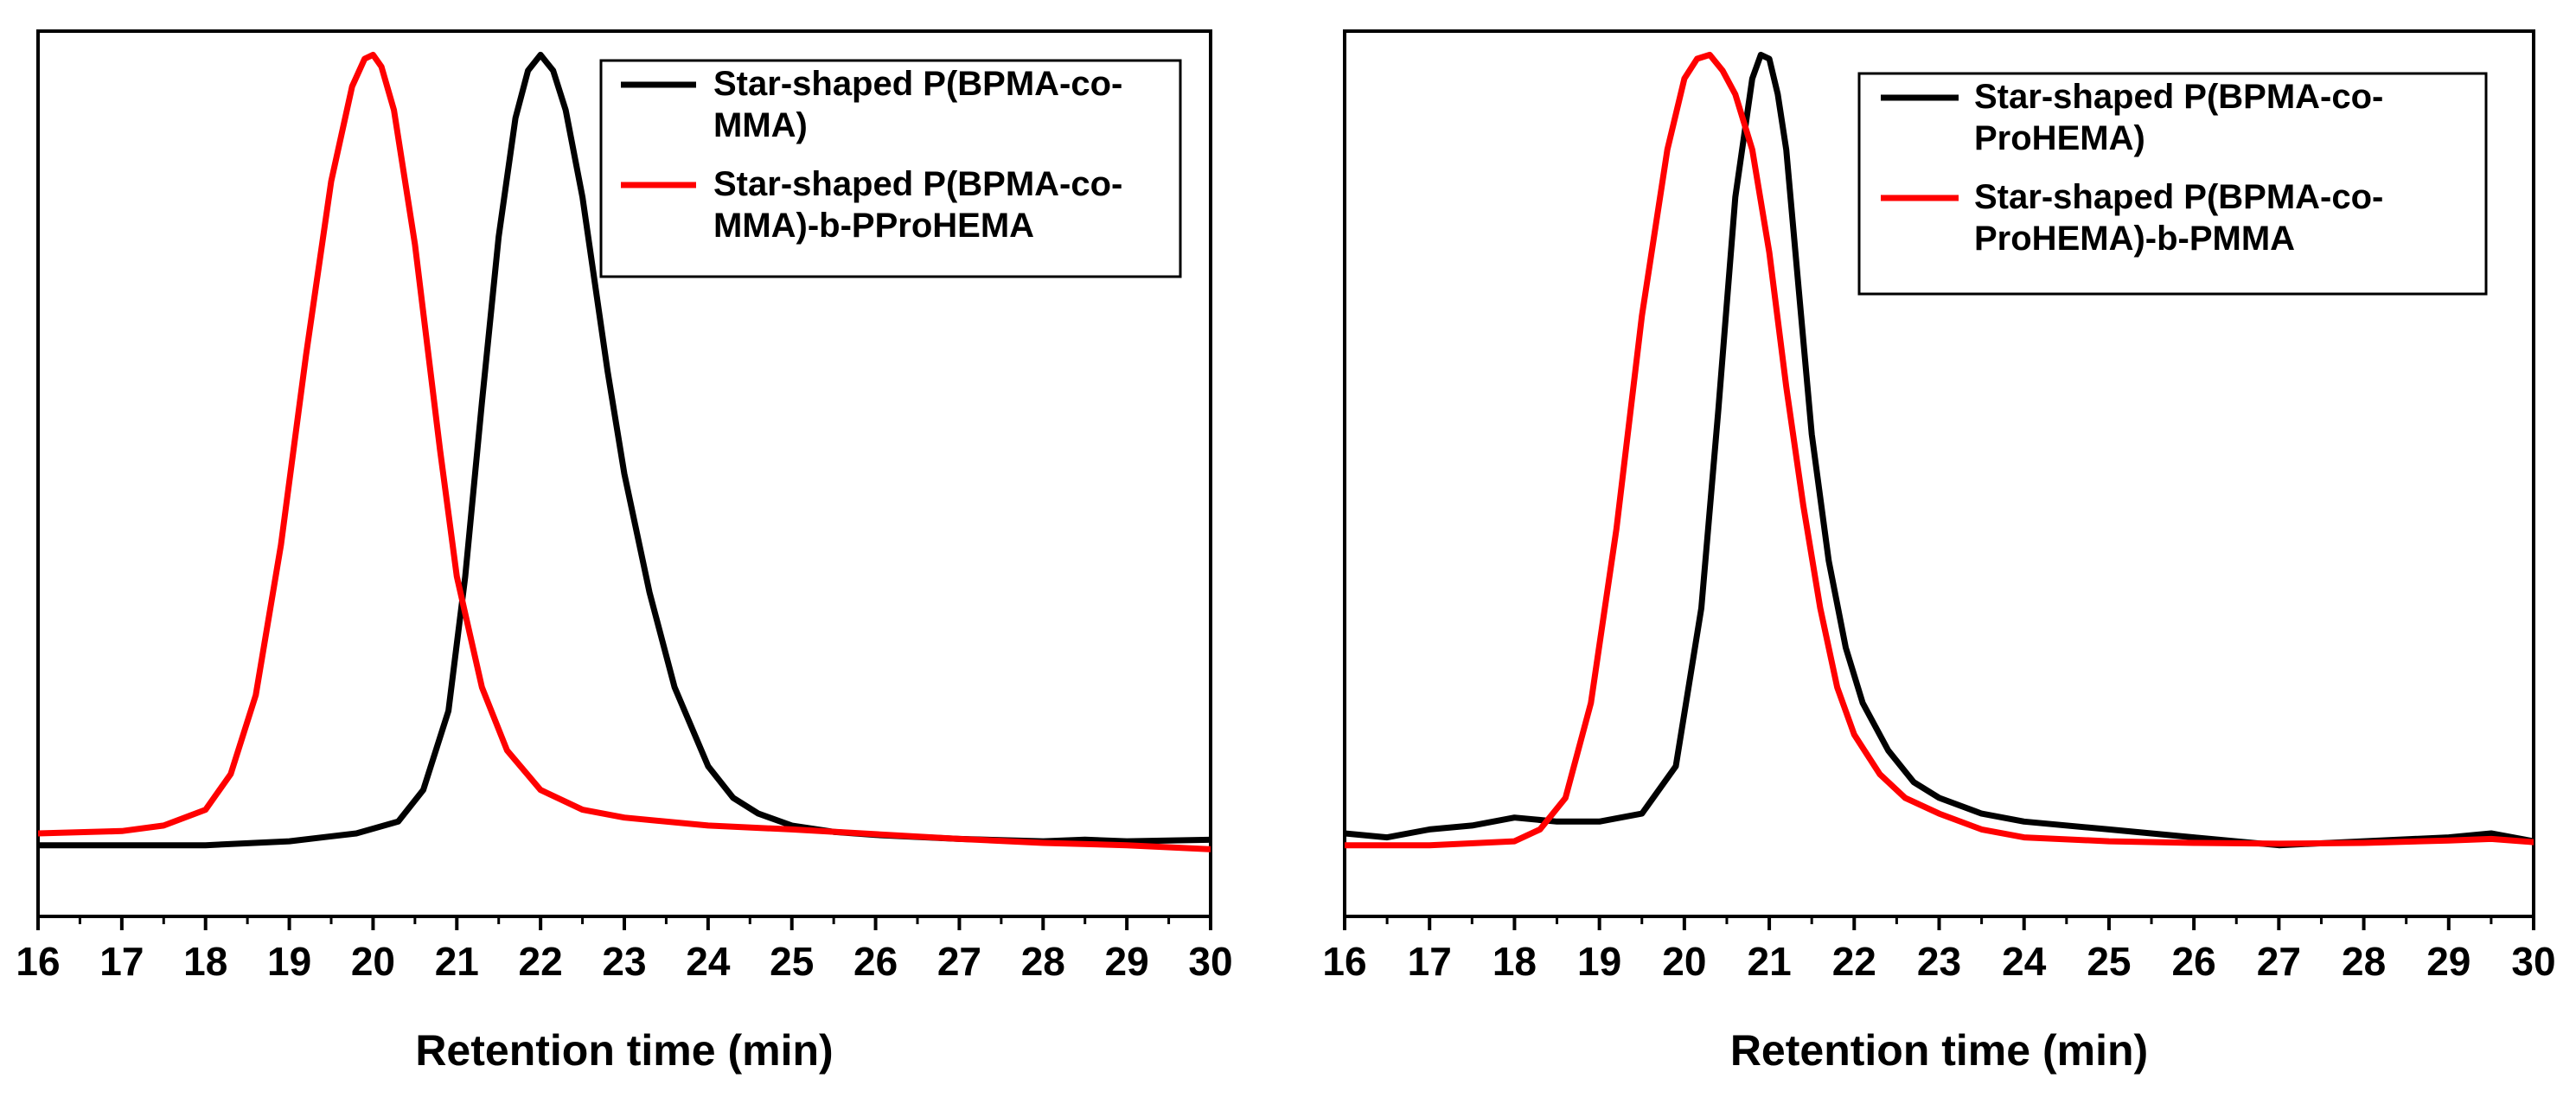 The image size is (2576, 1104). I want to click on legend-label-1: ProHEMA), so click(2060, 138).